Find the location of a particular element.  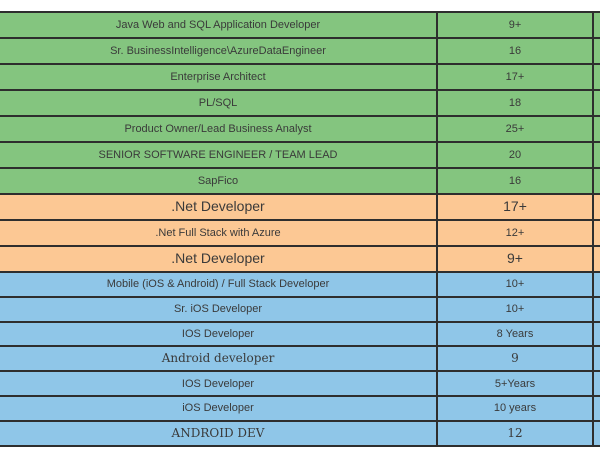

experience-cell: 25+ is located at coordinates (515, 129).